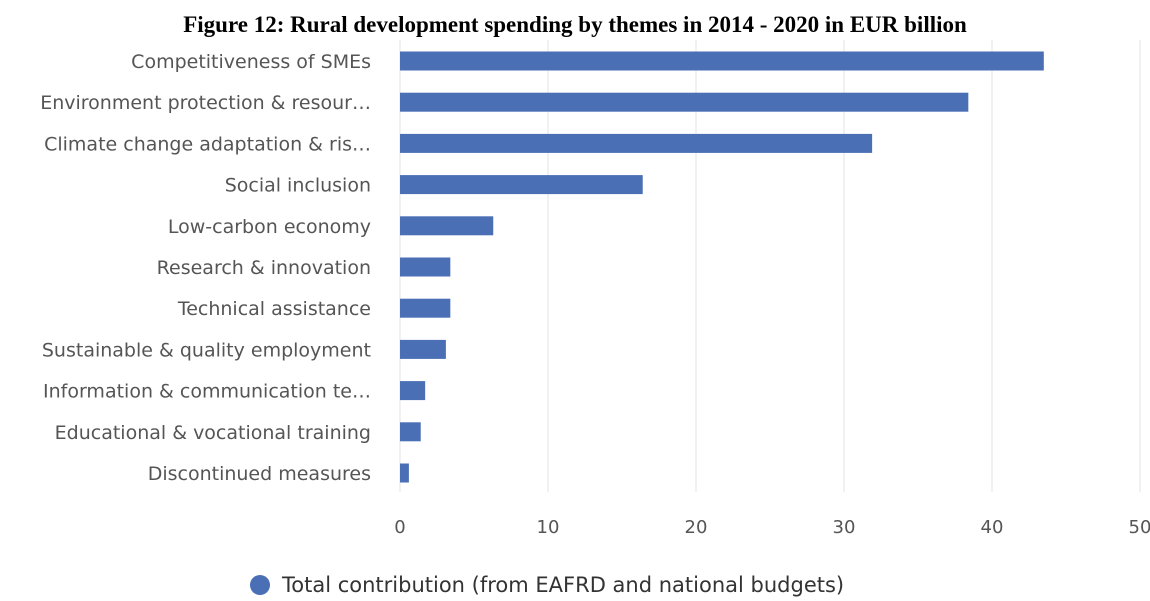 The image size is (1150, 601). What do you see at coordinates (206, 350) in the screenshot?
I see `category-label: Sustainable & quality employment` at bounding box center [206, 350].